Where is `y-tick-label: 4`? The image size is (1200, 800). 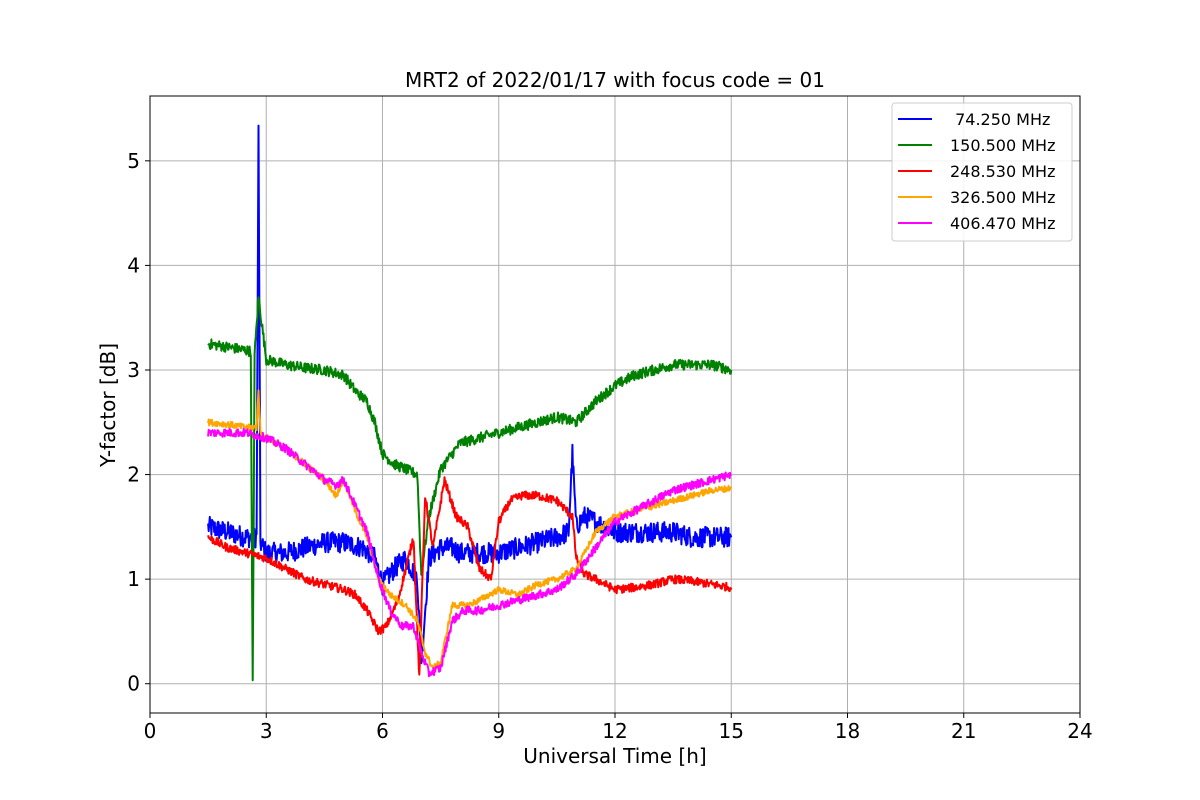 y-tick-label: 4 is located at coordinates (133, 265).